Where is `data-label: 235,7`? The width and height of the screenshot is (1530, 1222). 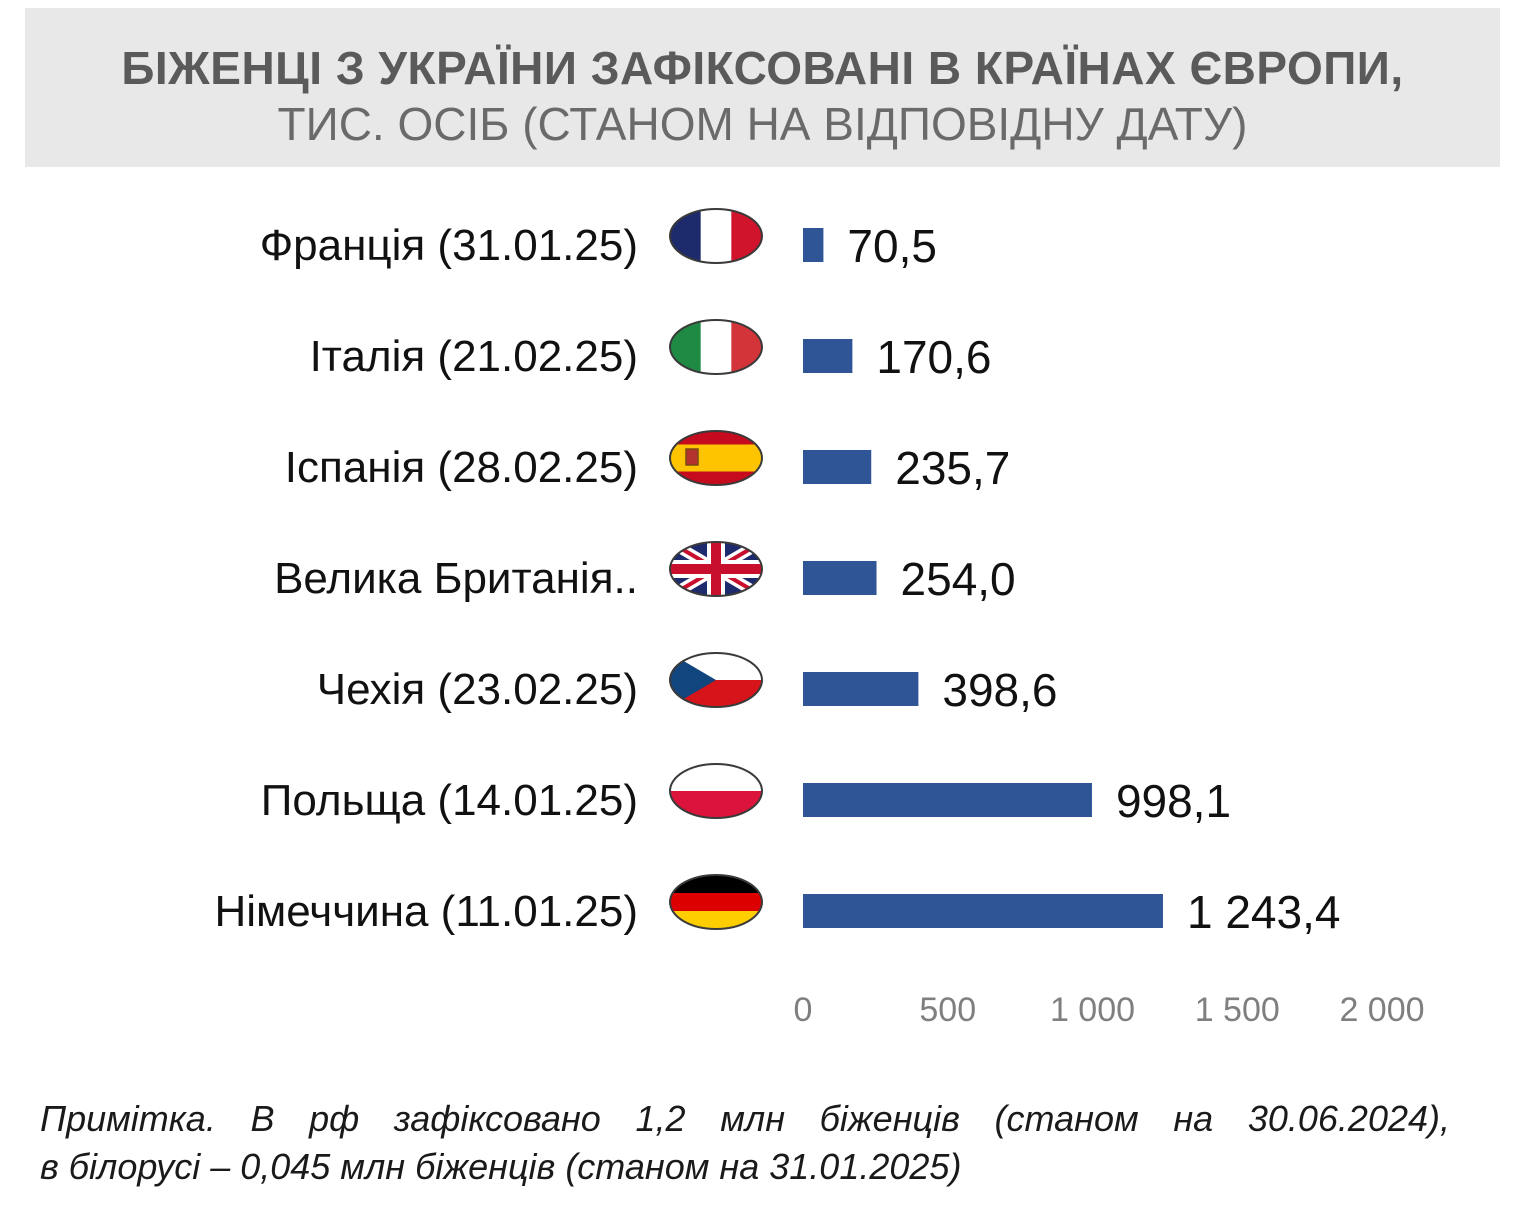 data-label: 235,7 is located at coordinates (952, 468).